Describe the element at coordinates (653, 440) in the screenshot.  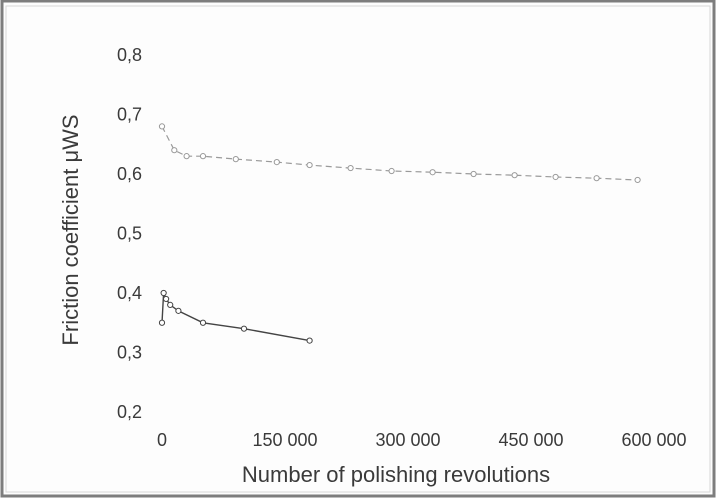
I see `x-tick-label: 600 000` at that location.